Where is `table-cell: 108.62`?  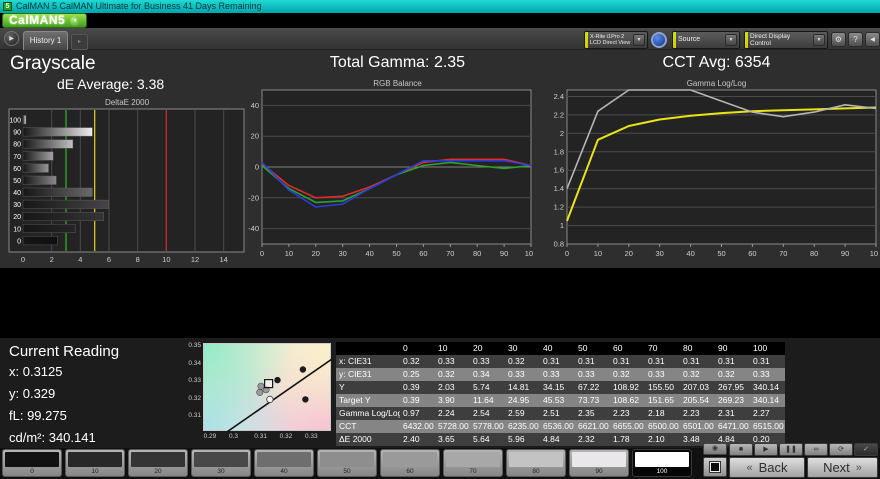
table-cell: 108.62 is located at coordinates (627, 400).